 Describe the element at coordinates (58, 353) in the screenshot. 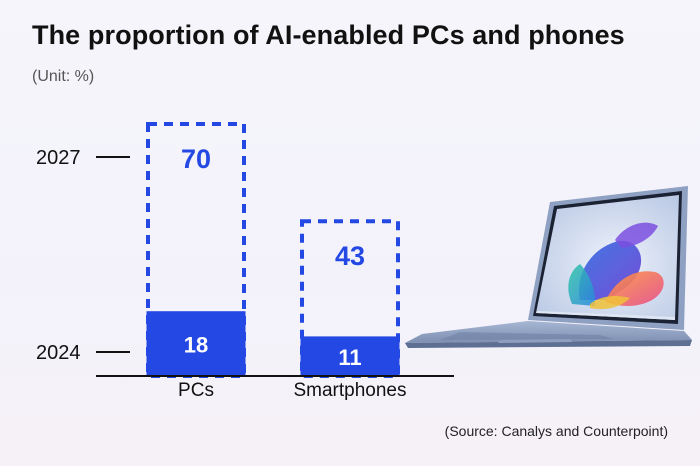

I see `year-label-2024: 2024` at that location.